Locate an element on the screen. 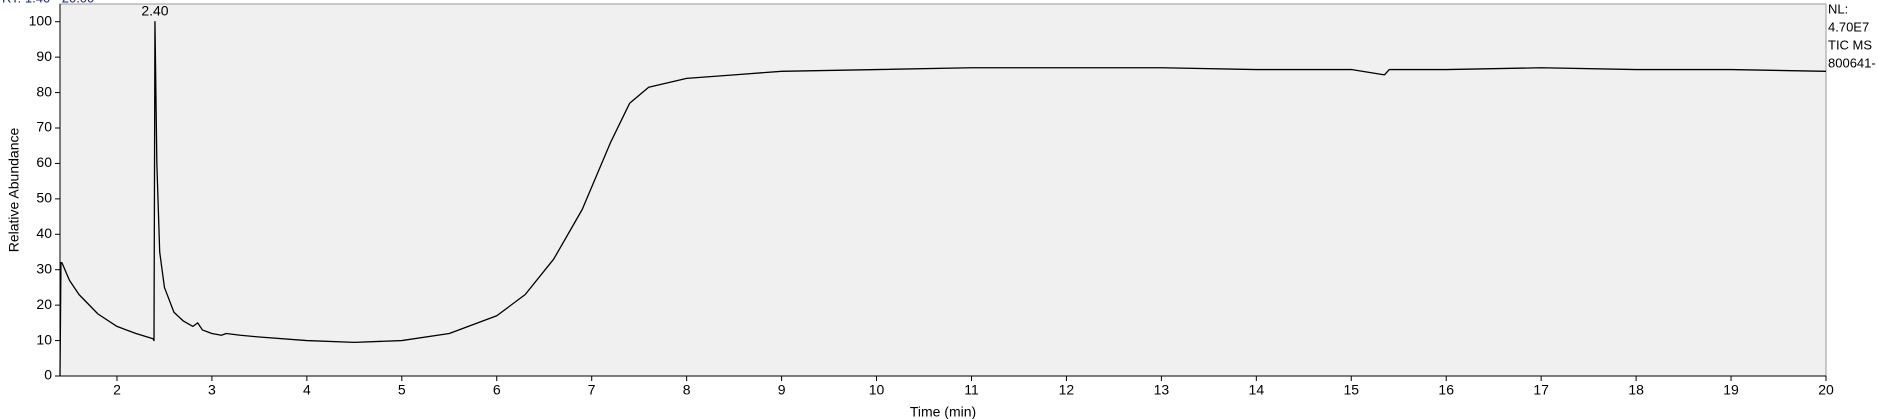  side-label: NL: is located at coordinates (1838, 8).